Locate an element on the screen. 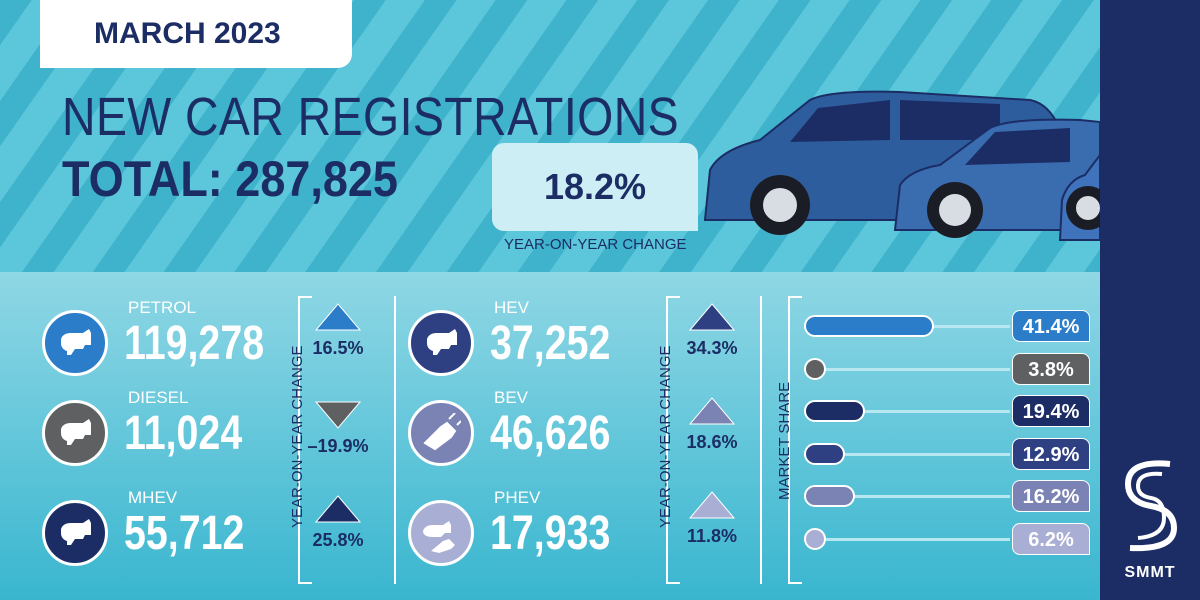  fuel-name: PETROL is located at coordinates (162, 307).